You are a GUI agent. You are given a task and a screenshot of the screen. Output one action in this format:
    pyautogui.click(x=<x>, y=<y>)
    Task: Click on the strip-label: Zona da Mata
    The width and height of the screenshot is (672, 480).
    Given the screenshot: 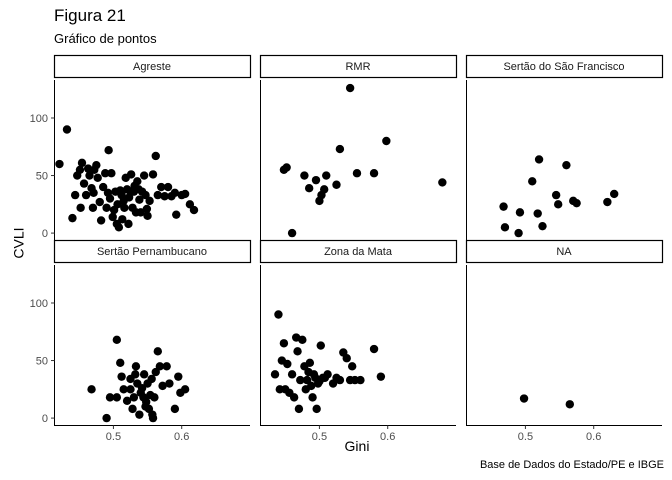 What is the action you would take?
    pyautogui.click(x=358, y=252)
    